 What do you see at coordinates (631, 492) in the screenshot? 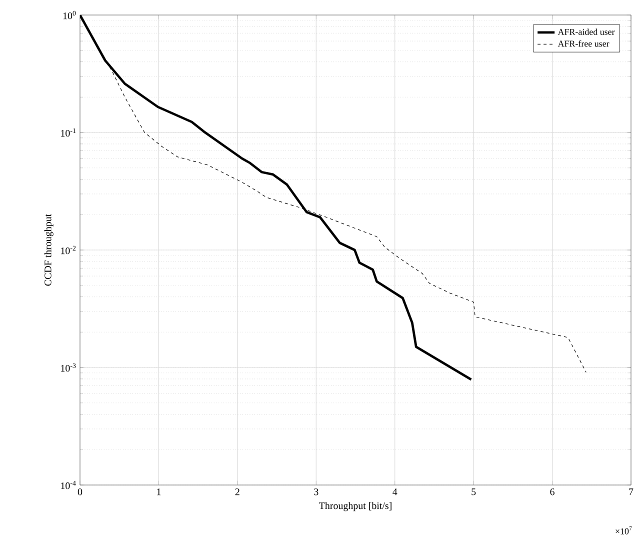
I see `x-tick-label: 7` at bounding box center [631, 492].